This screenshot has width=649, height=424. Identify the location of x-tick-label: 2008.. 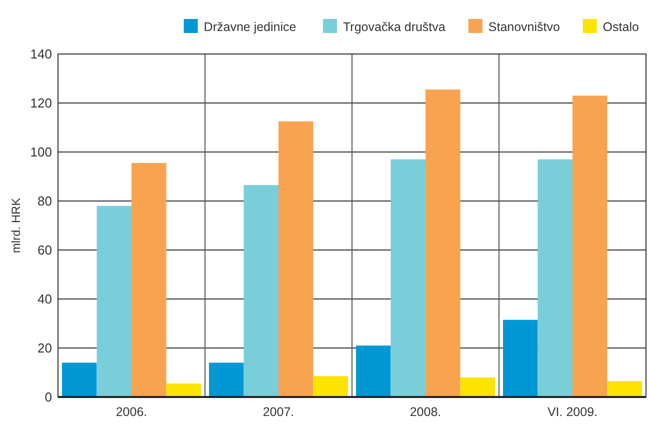
(426, 412).